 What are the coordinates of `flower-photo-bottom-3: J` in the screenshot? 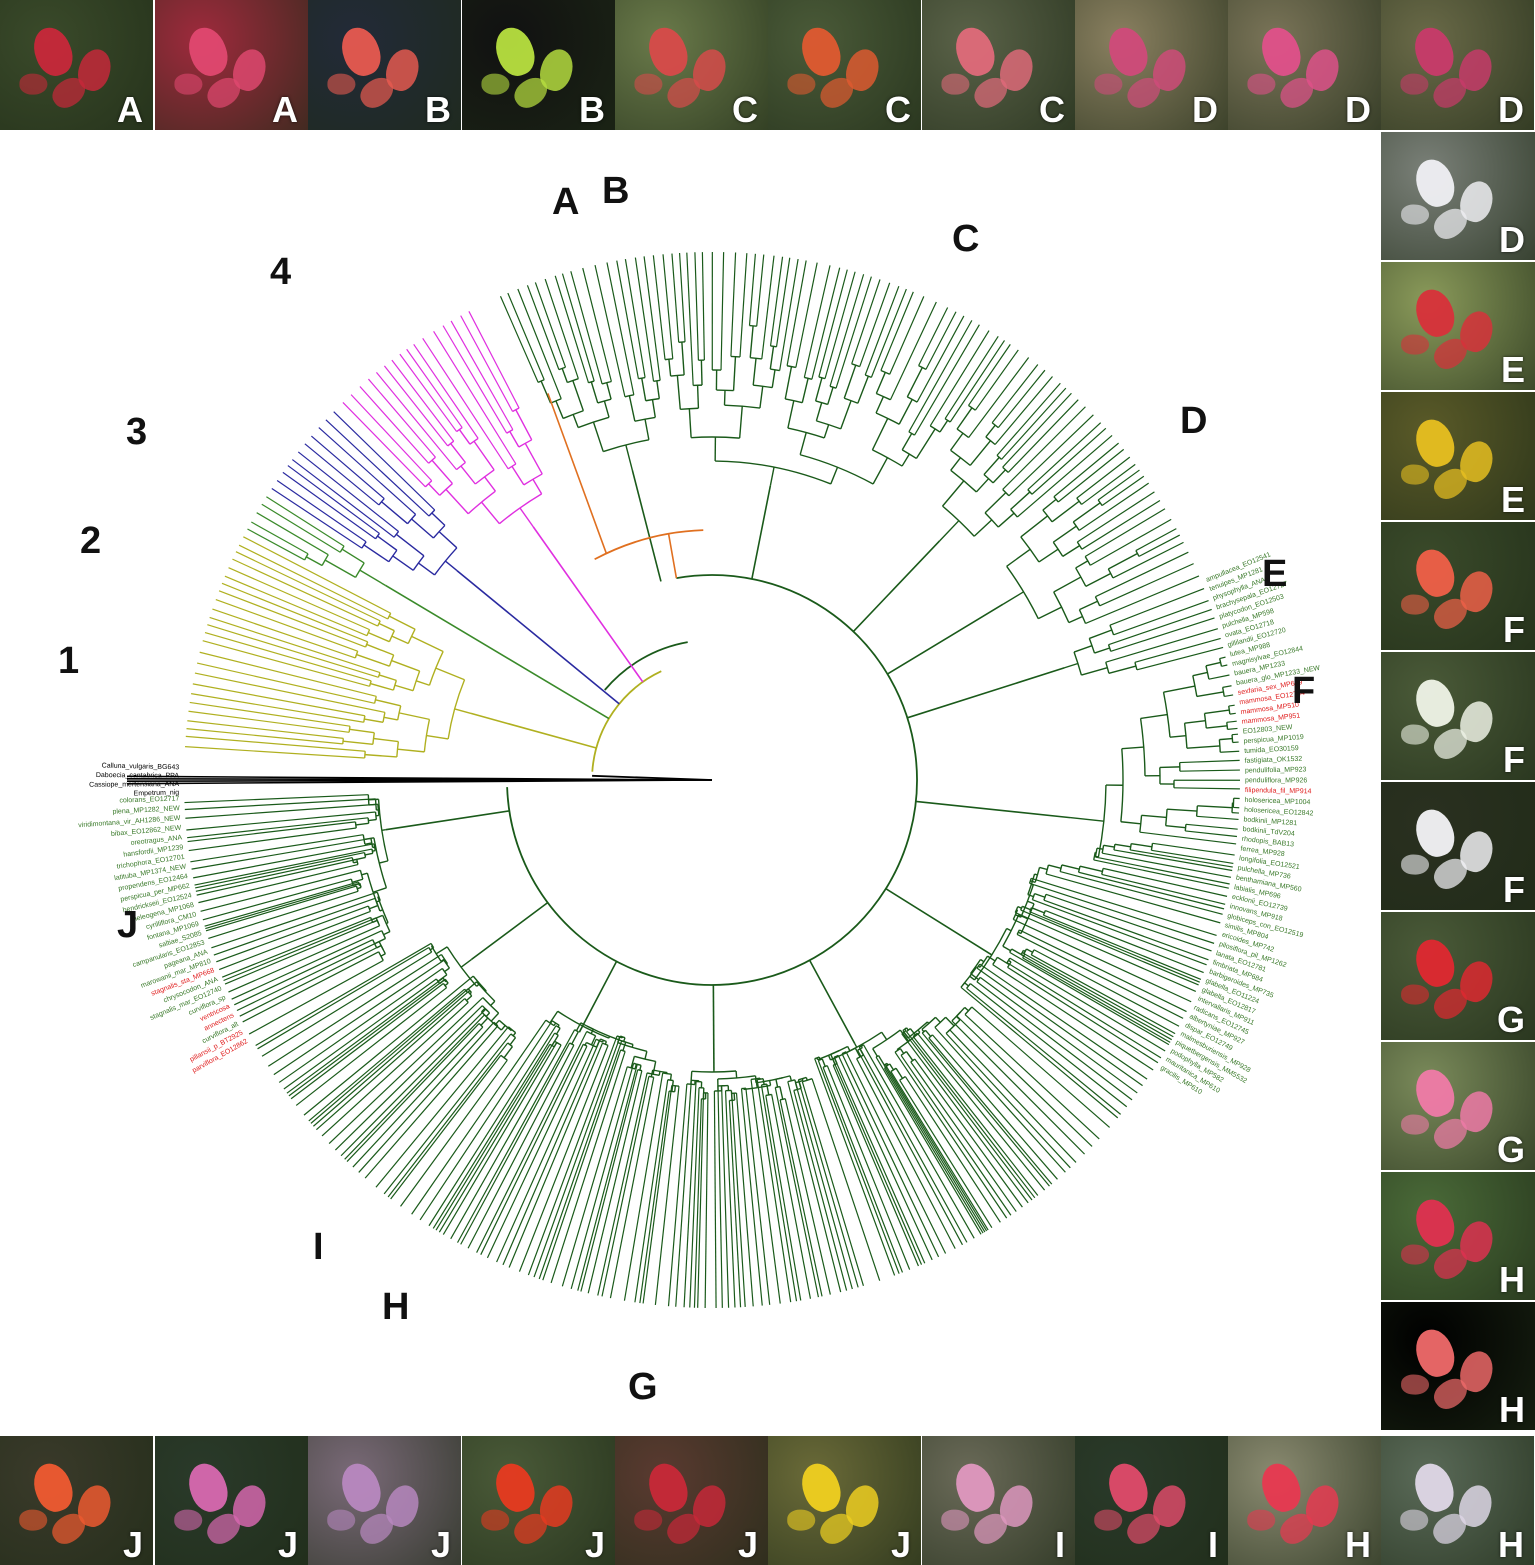 It's located at (538, 1500).